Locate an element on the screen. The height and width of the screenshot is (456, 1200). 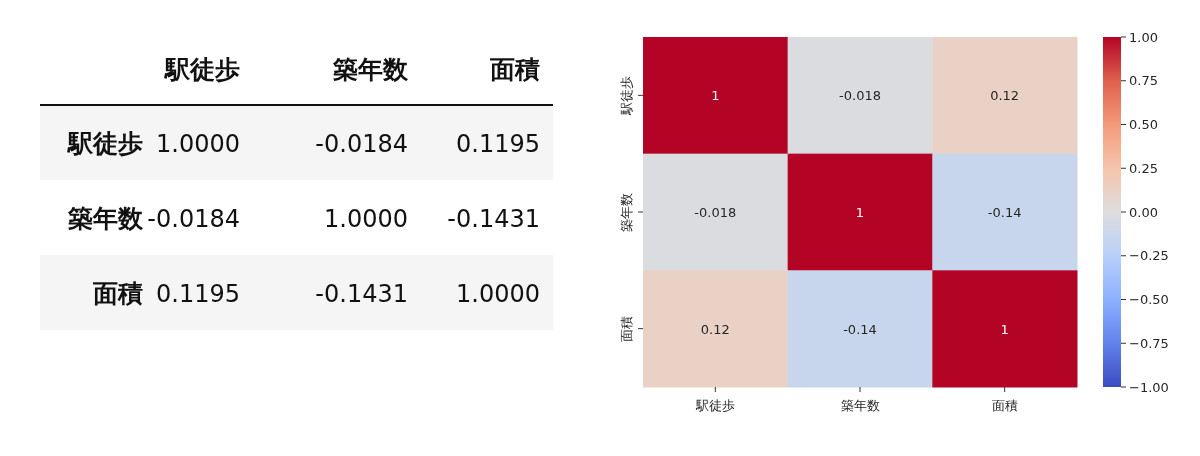
color-bar-label: −0.75 is located at coordinates (1149, 343).